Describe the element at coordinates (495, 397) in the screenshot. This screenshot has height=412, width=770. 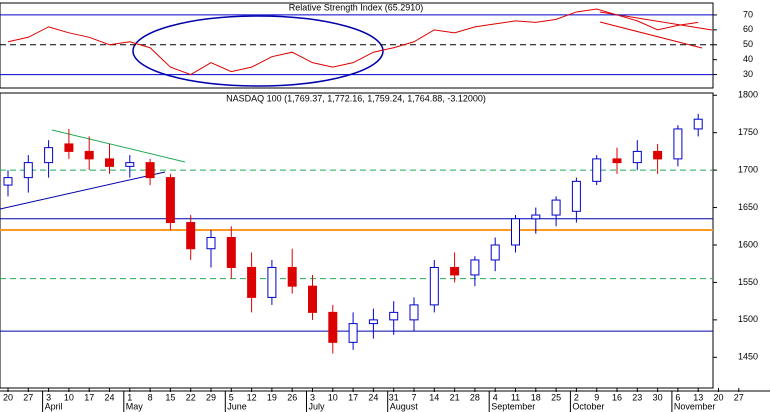
I see `x-tick-label: 4` at that location.